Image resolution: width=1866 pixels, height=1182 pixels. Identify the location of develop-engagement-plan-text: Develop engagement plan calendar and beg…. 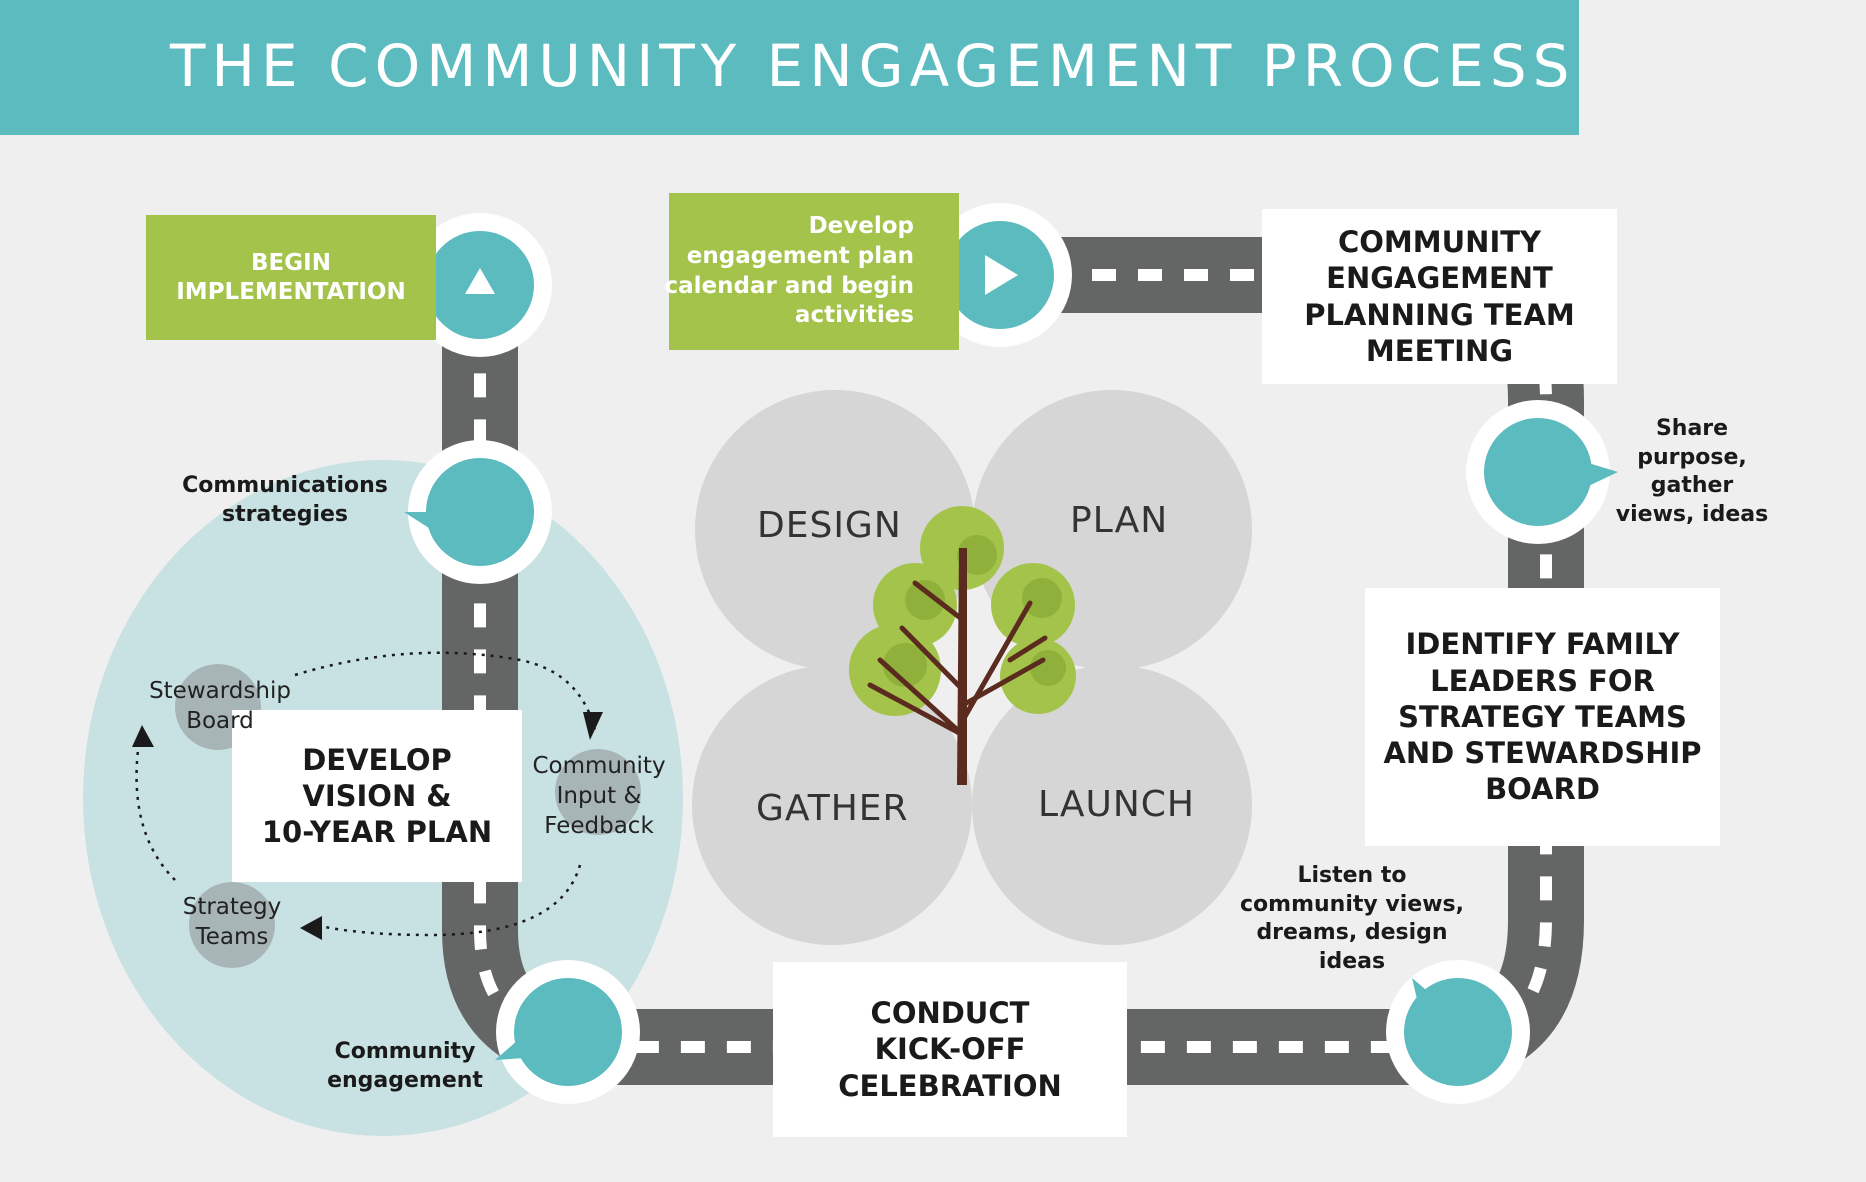
(789, 270).